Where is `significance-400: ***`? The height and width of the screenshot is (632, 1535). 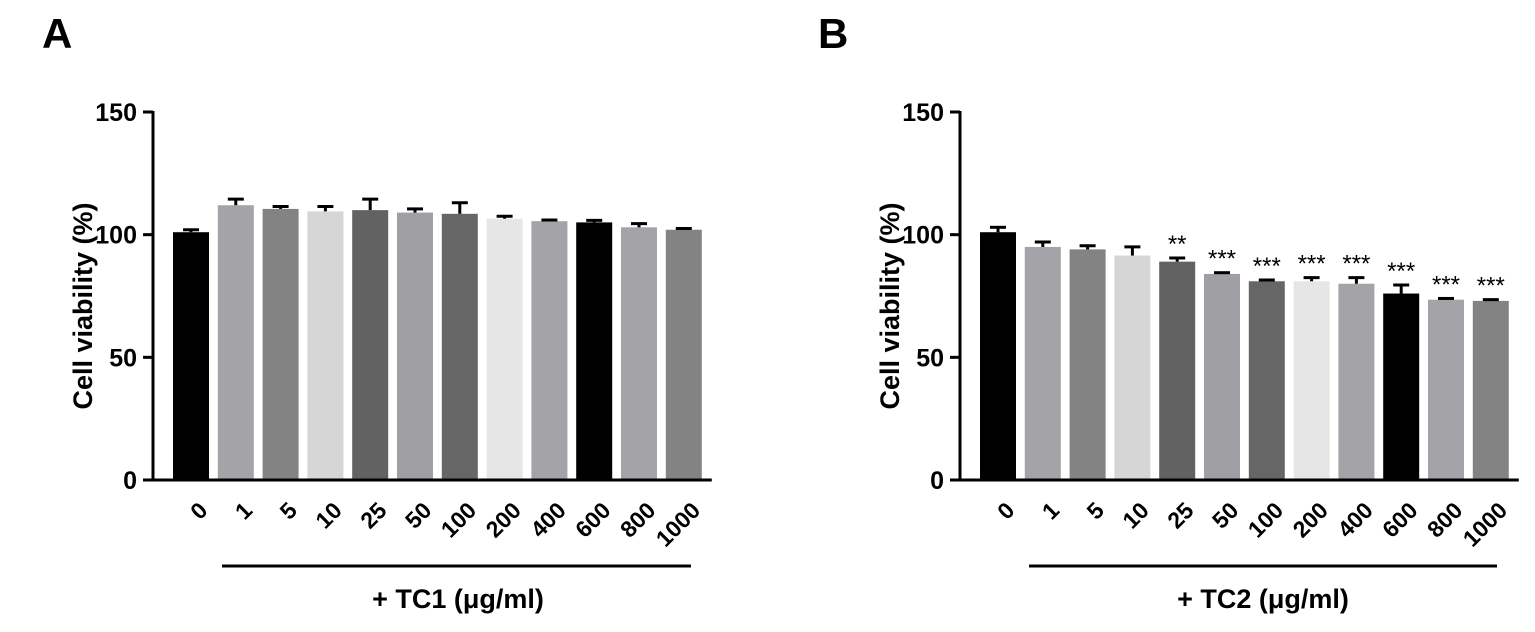 significance-400: *** is located at coordinates (1356, 264).